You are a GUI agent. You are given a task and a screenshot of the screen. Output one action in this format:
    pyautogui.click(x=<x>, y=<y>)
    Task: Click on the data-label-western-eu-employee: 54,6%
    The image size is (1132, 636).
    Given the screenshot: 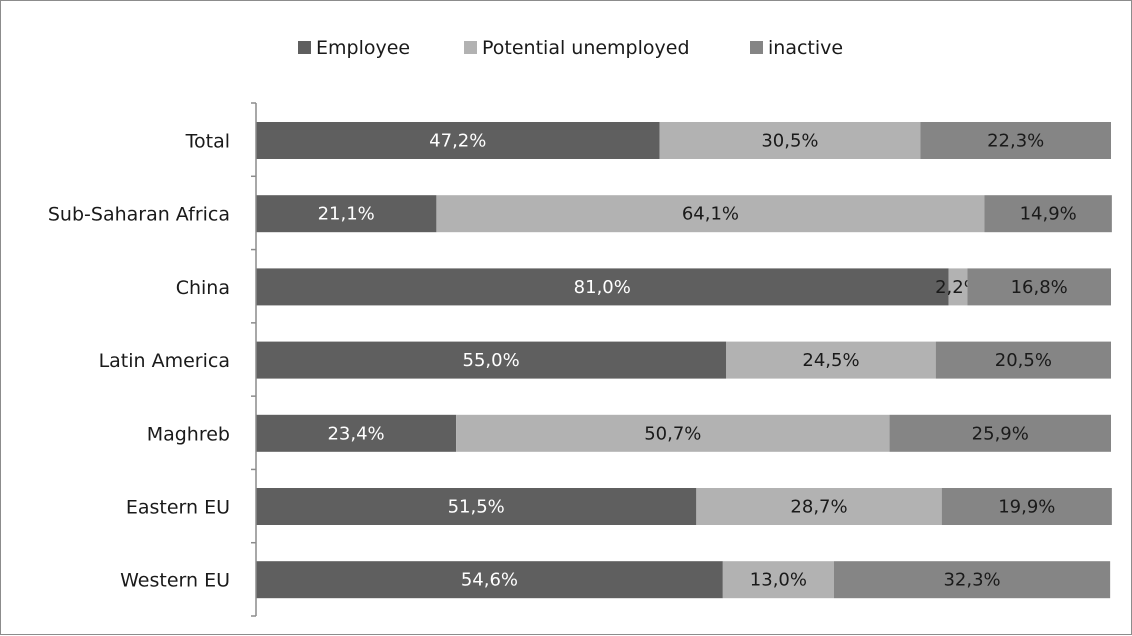 What is the action you would take?
    pyautogui.click(x=489, y=580)
    